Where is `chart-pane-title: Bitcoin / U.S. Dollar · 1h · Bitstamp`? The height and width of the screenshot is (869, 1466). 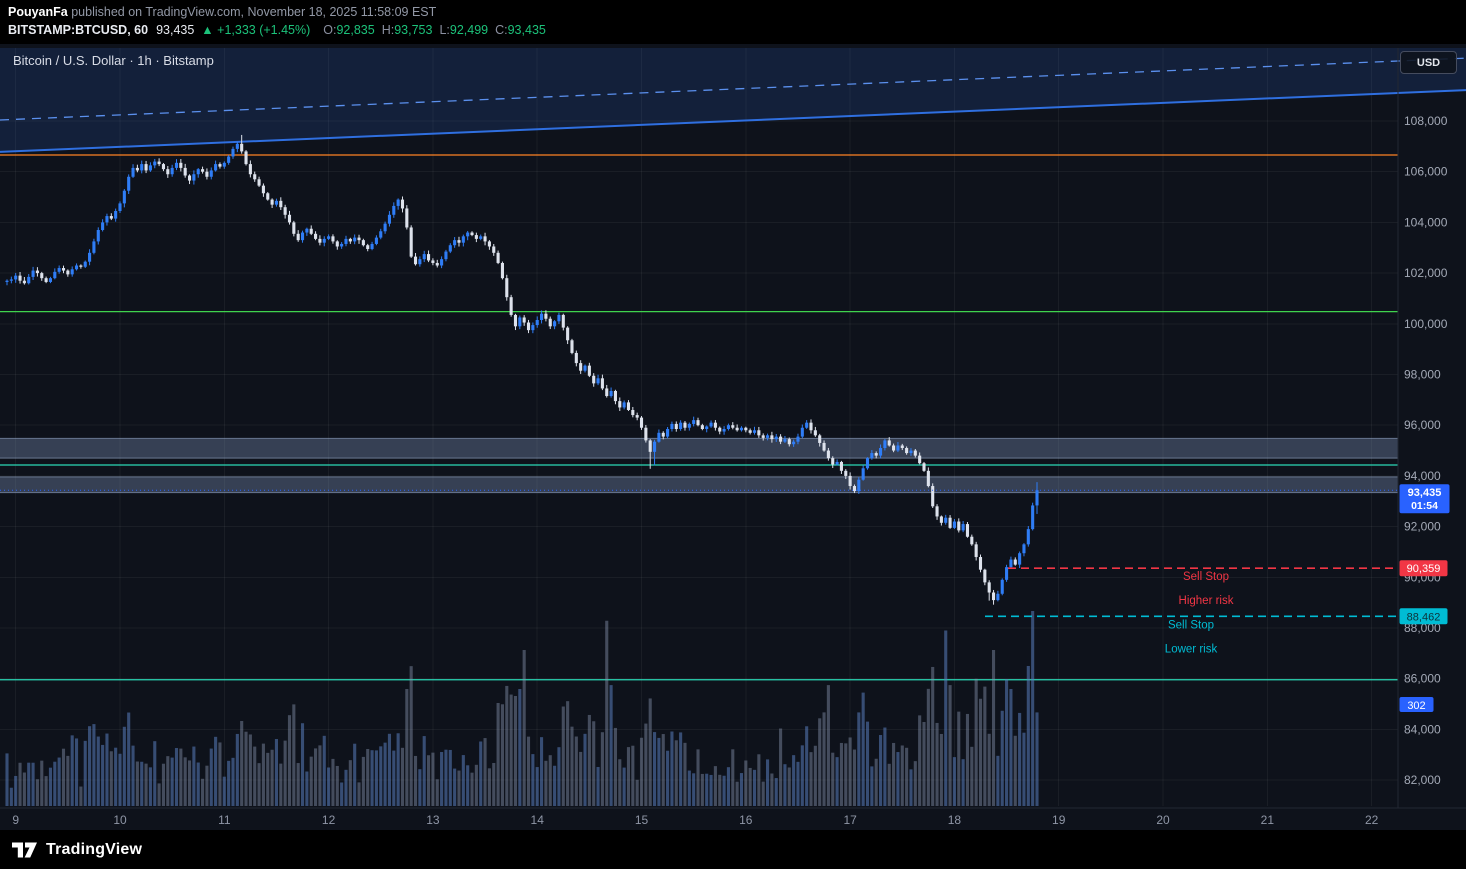
chart-pane-title: Bitcoin / U.S. Dollar · 1h · Bitstamp is located at coordinates (113, 60).